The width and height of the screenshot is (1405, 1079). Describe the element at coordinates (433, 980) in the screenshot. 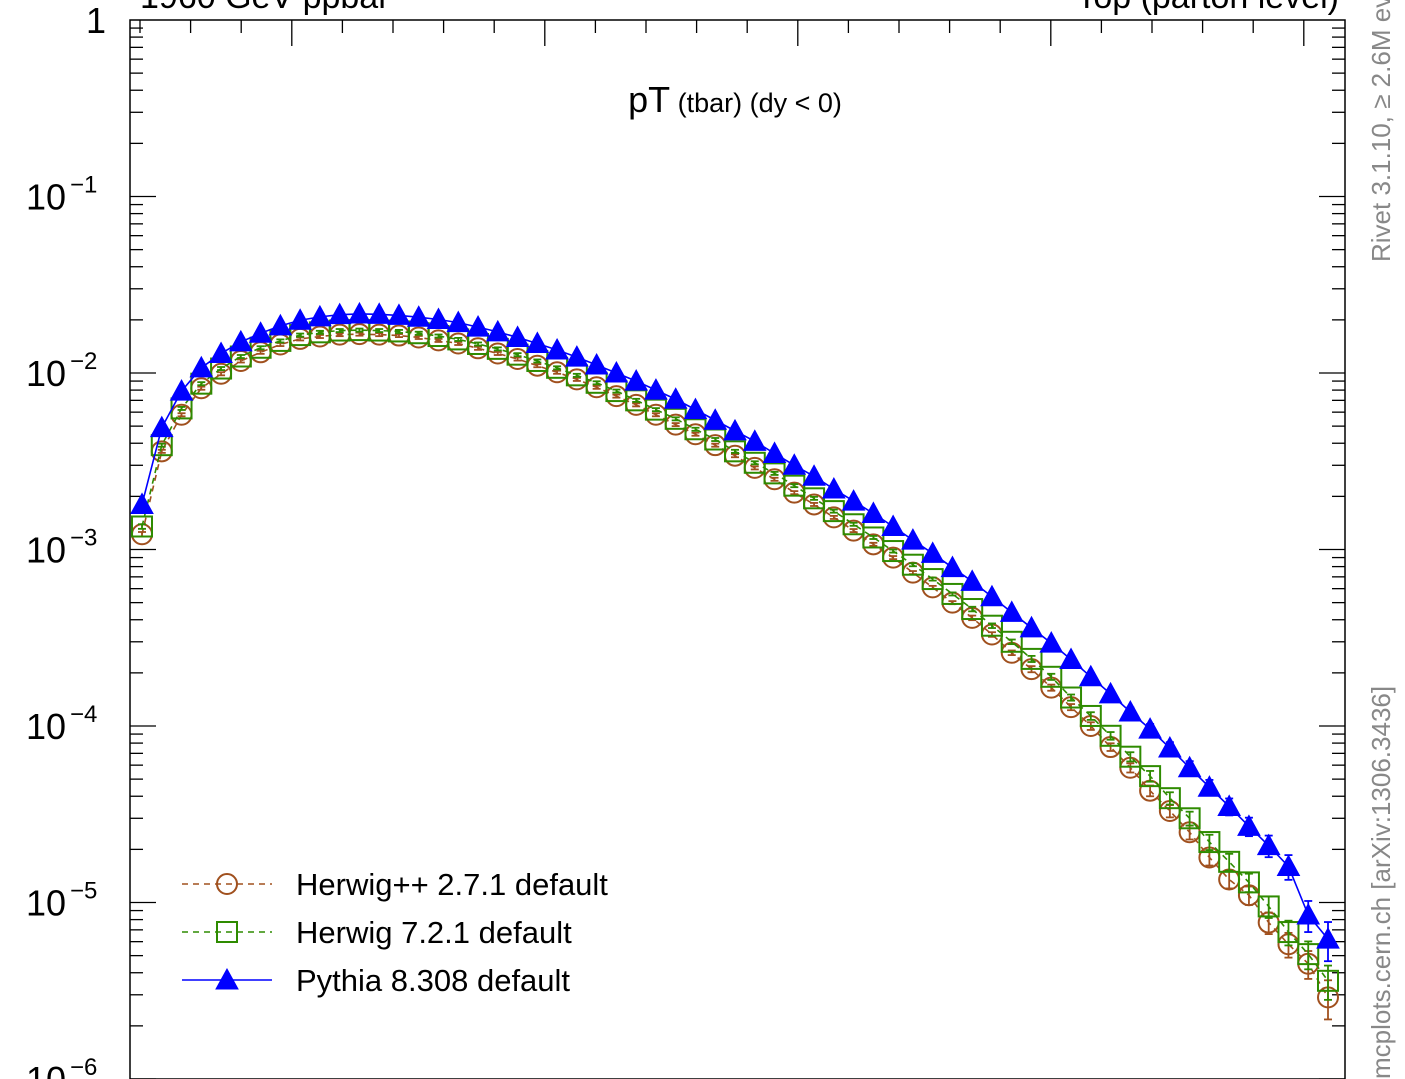

I see `legend-label: Pythia 8.308 default` at that location.